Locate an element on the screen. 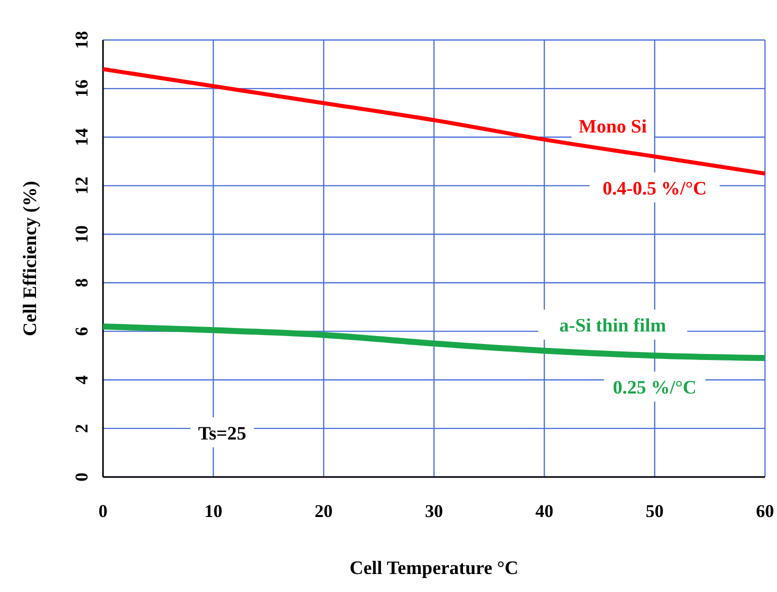 The image size is (777, 592). x-tick-label: 60 is located at coordinates (765, 511).